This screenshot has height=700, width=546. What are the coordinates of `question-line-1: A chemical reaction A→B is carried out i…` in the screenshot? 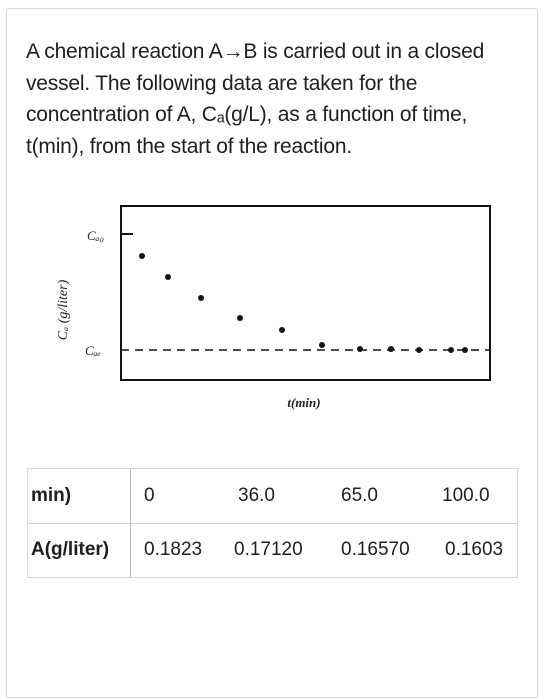 It's located at (255, 51).